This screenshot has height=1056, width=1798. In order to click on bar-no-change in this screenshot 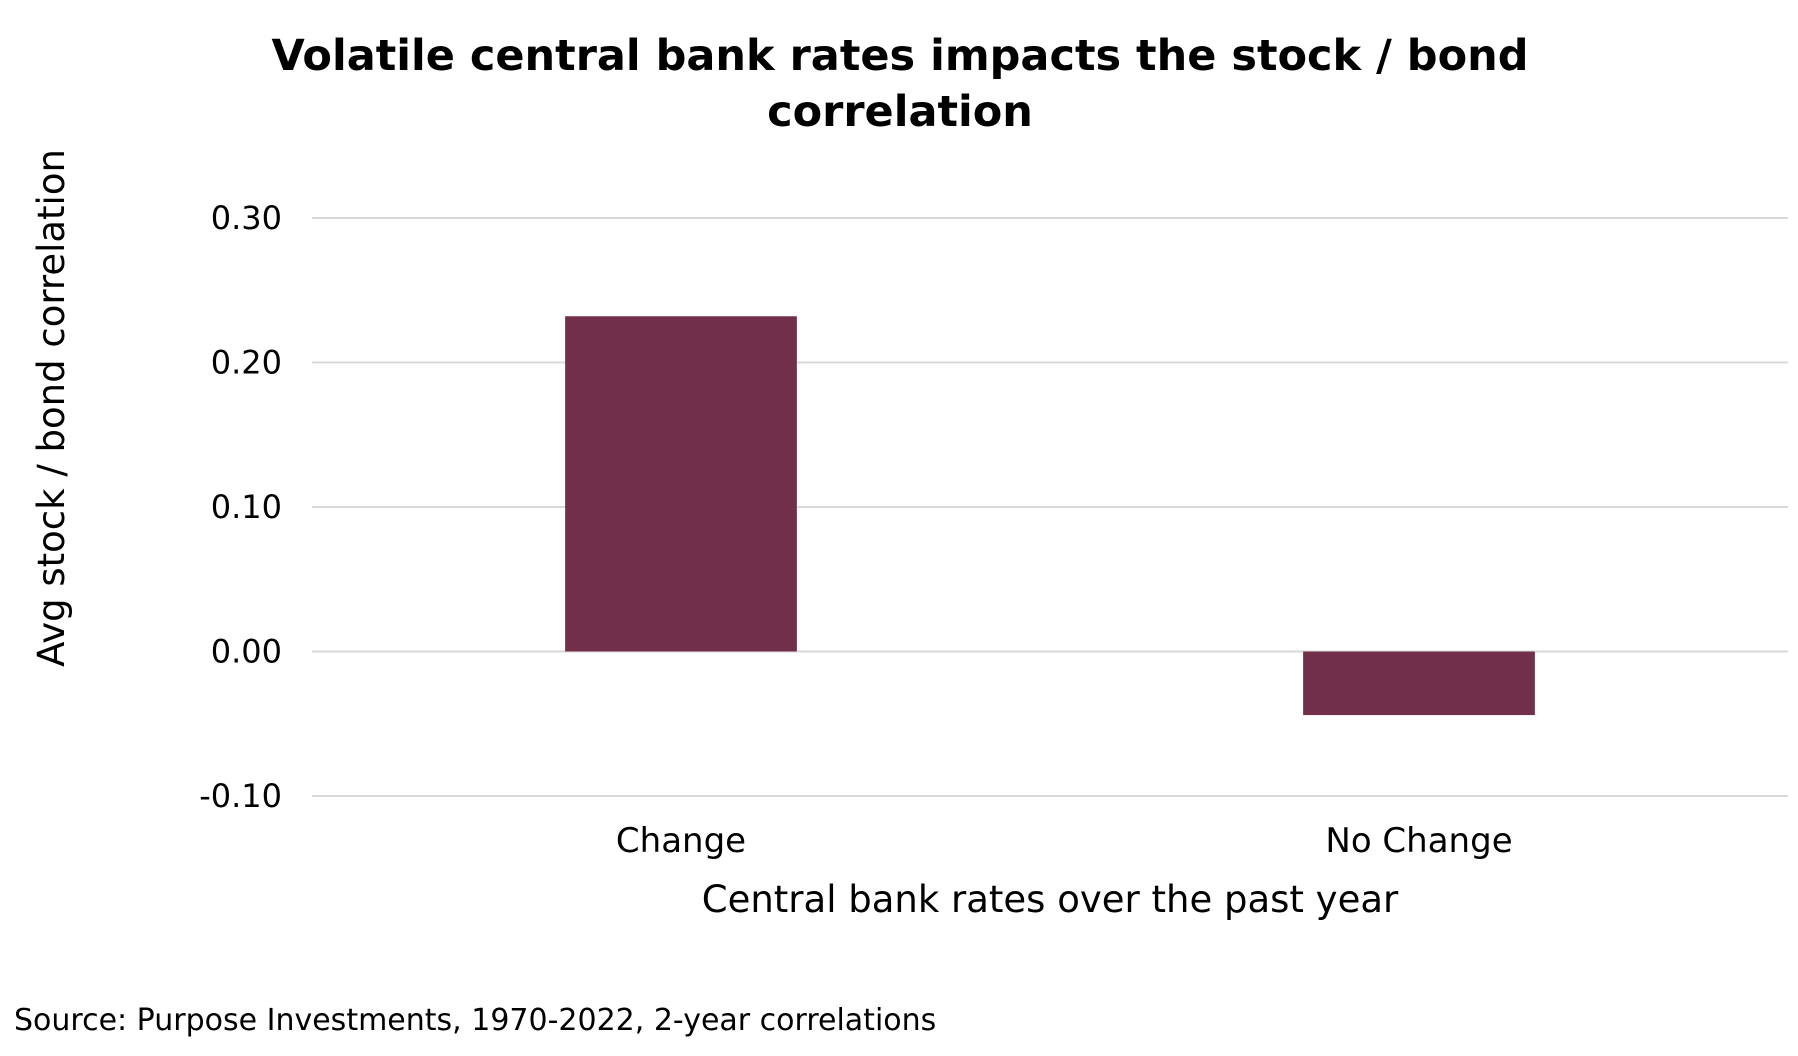, I will do `click(1419, 683)`.